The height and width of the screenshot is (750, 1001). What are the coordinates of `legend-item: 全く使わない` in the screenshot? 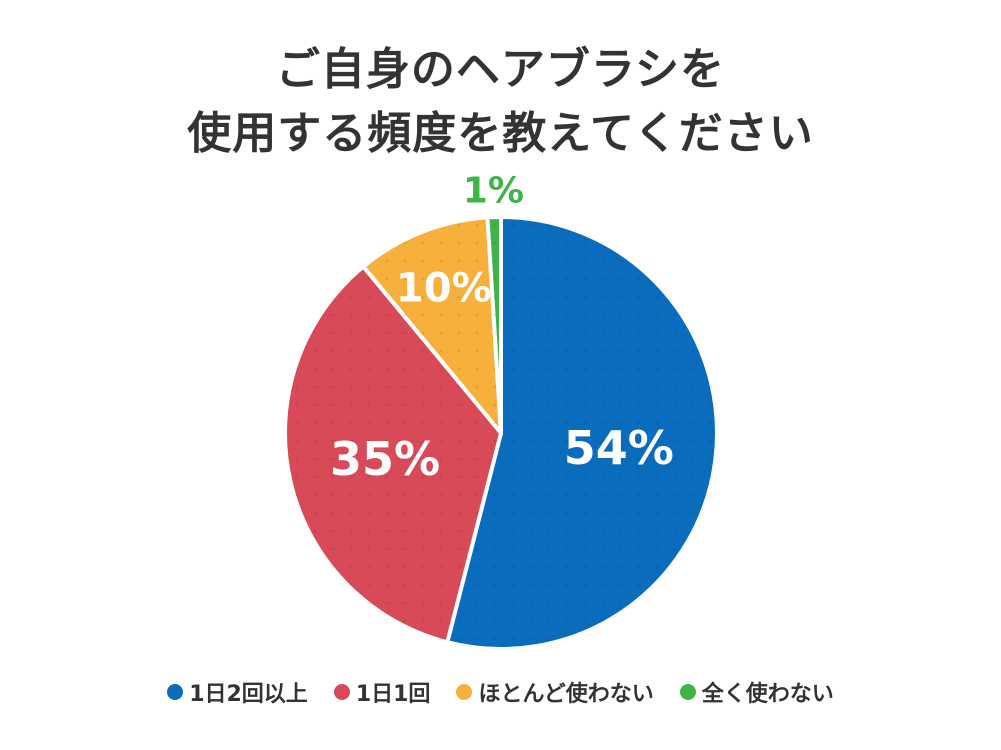 It's located at (756, 692).